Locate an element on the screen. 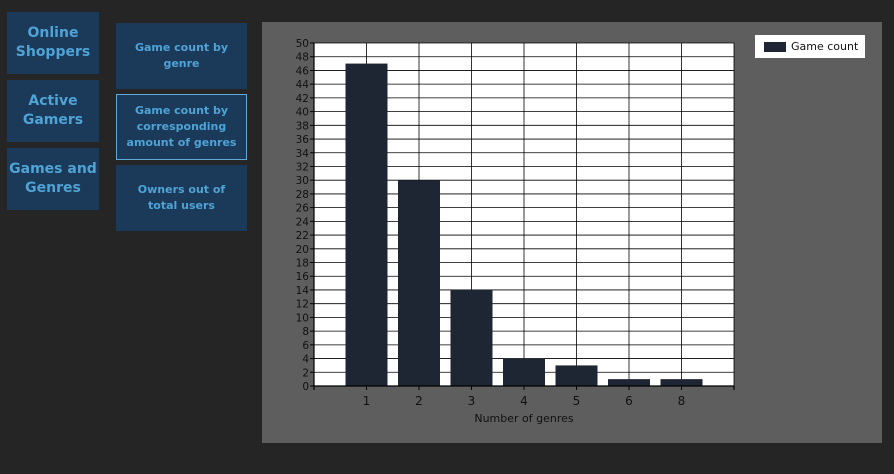  y-tick-label: 26 is located at coordinates (303, 209).